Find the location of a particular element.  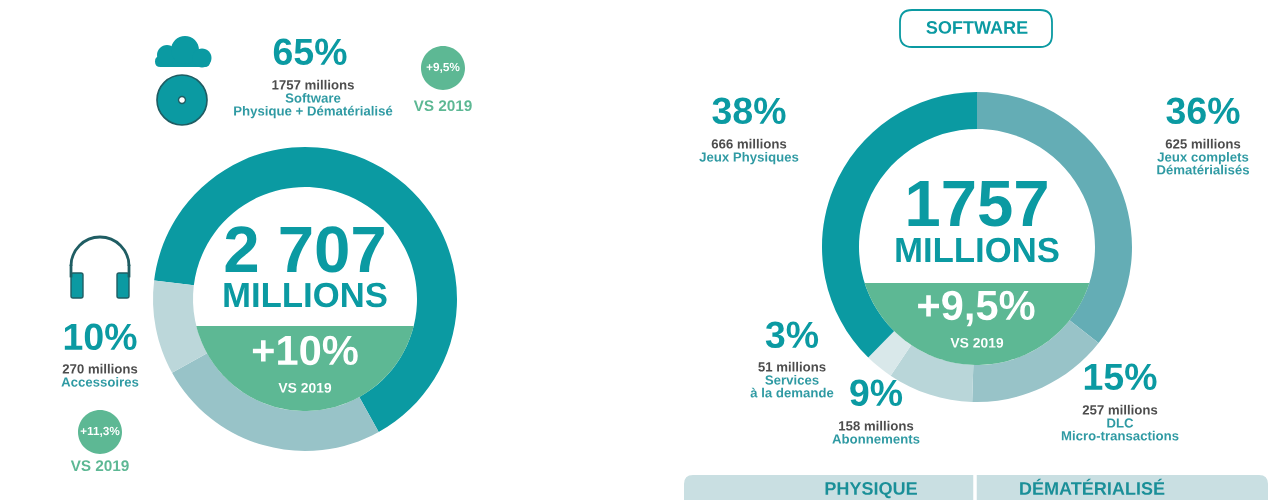

text: PHYSIQUE is located at coordinates (871, 490).